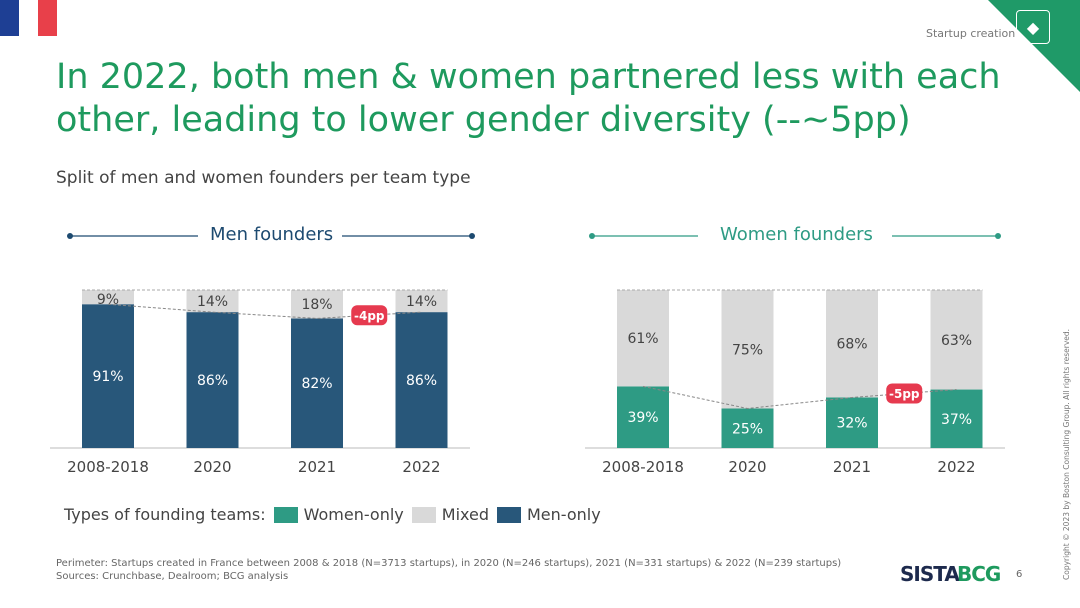 This screenshot has width=1080, height=608. I want to click on sista-logo: SISTA, so click(930, 574).